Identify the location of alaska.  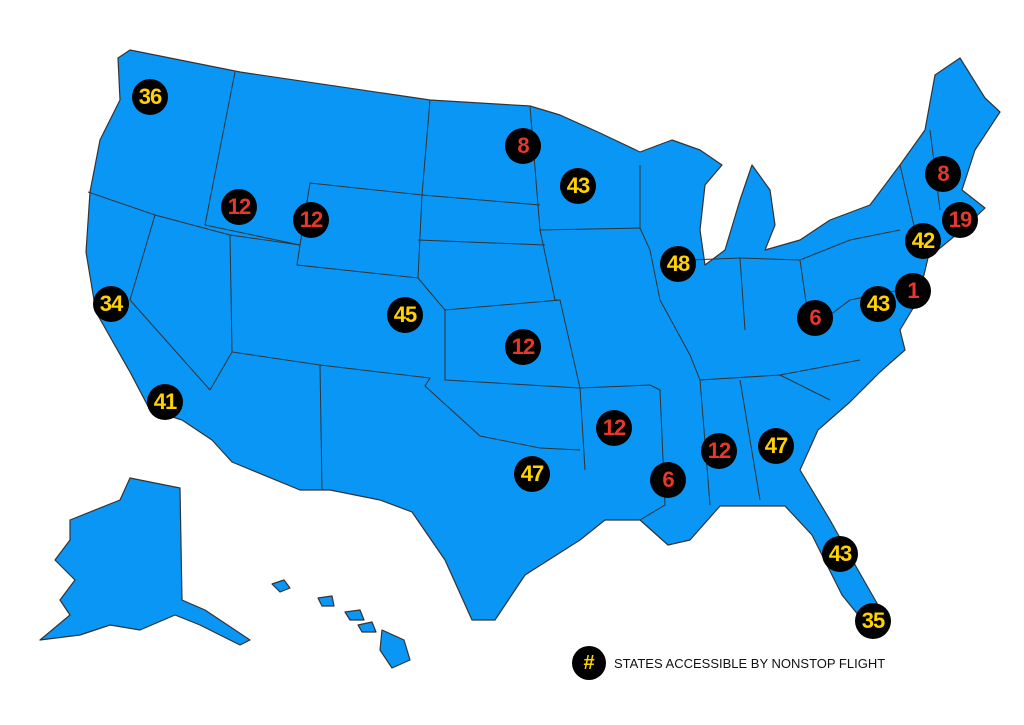
(145, 561).